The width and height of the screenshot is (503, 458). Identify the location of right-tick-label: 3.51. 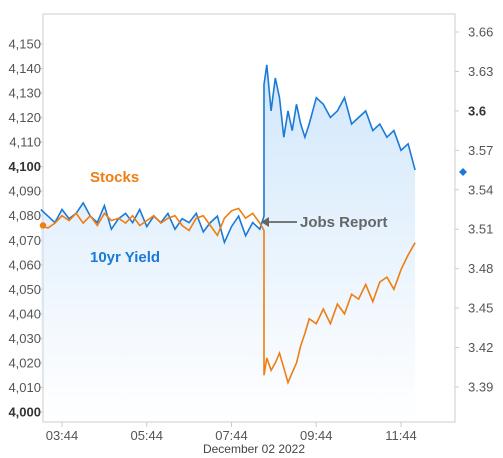
(480, 229).